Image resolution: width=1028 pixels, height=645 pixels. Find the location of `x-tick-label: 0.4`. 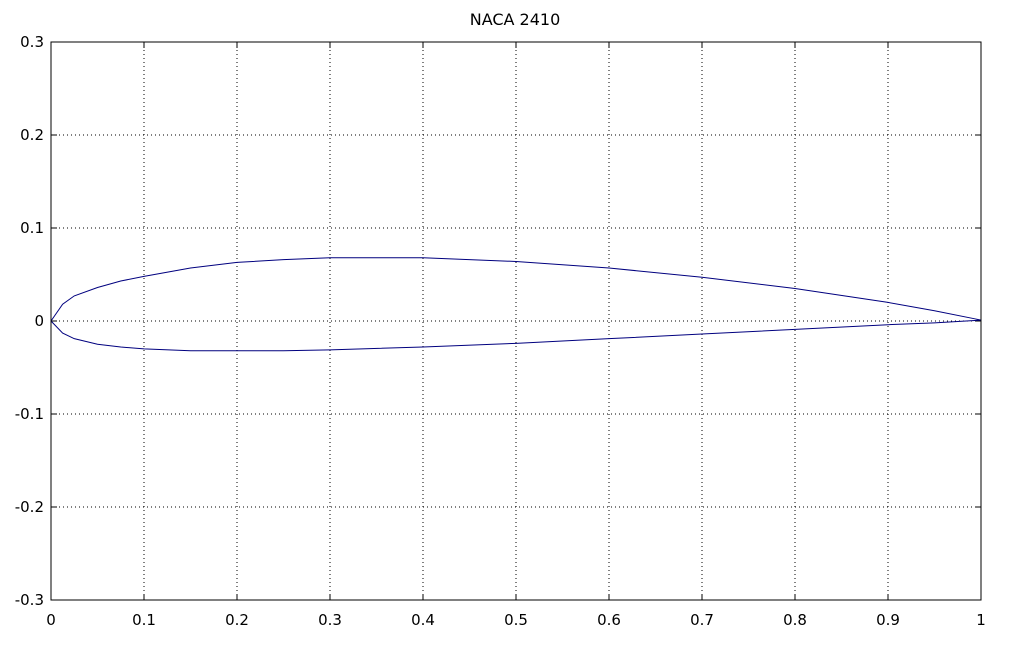

x-tick-label: 0.4 is located at coordinates (423, 620).